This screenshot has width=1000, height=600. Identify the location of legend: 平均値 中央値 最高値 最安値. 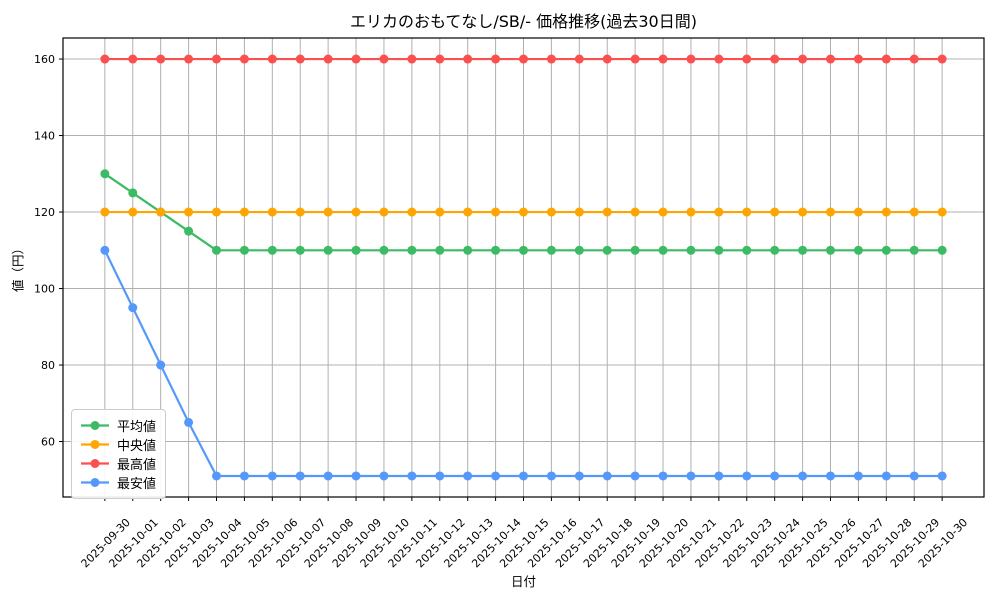
(119, 454).